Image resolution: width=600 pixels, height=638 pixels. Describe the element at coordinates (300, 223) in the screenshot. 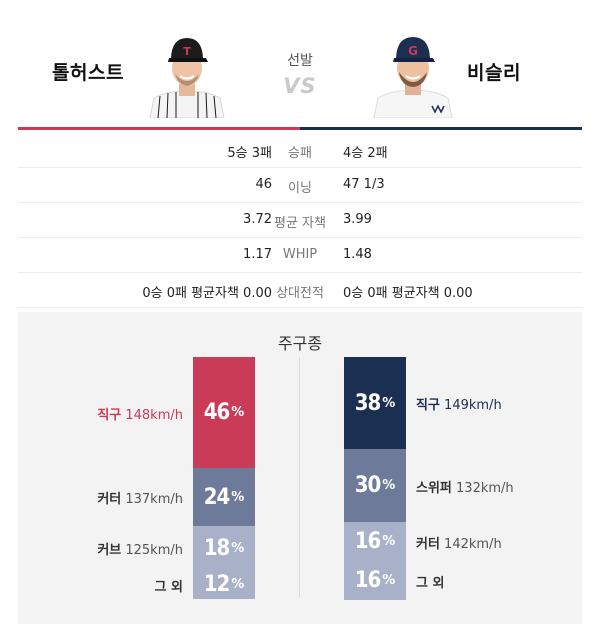

I see `stat-label: 평균 자책` at that location.